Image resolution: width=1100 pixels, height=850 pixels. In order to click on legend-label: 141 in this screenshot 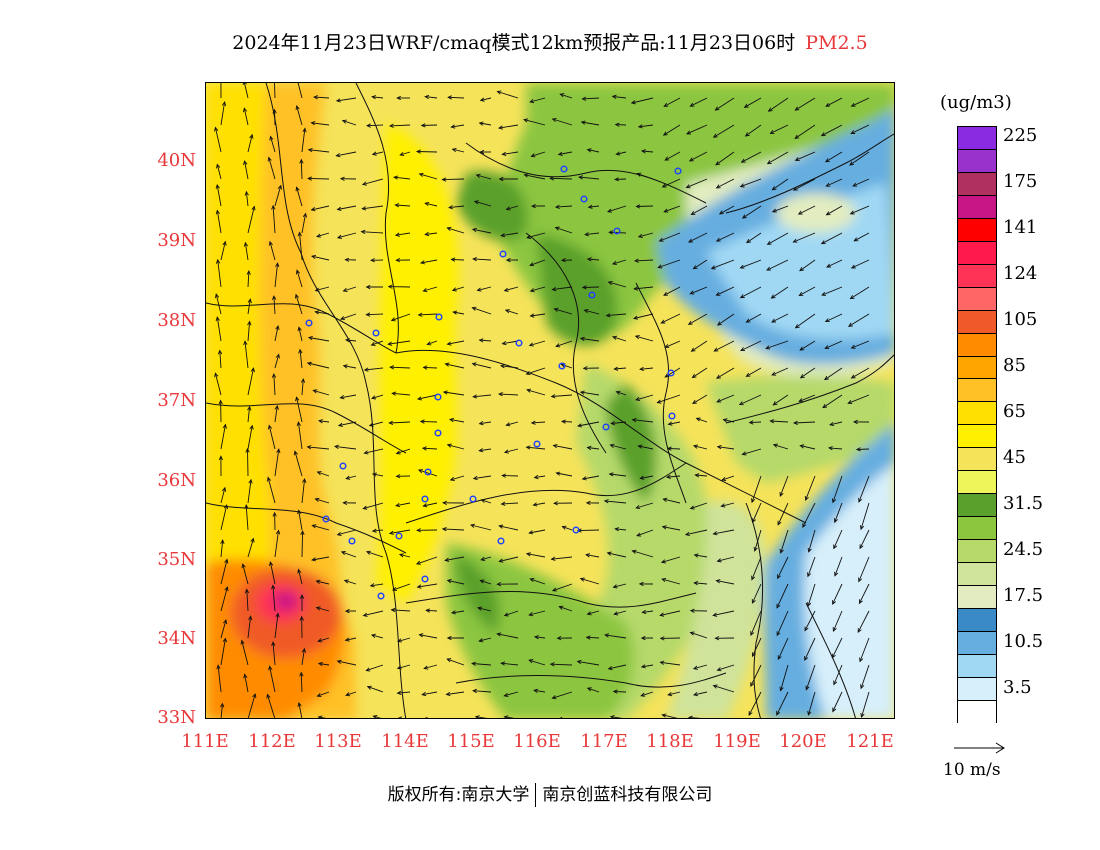, I will do `click(1020, 228)`.